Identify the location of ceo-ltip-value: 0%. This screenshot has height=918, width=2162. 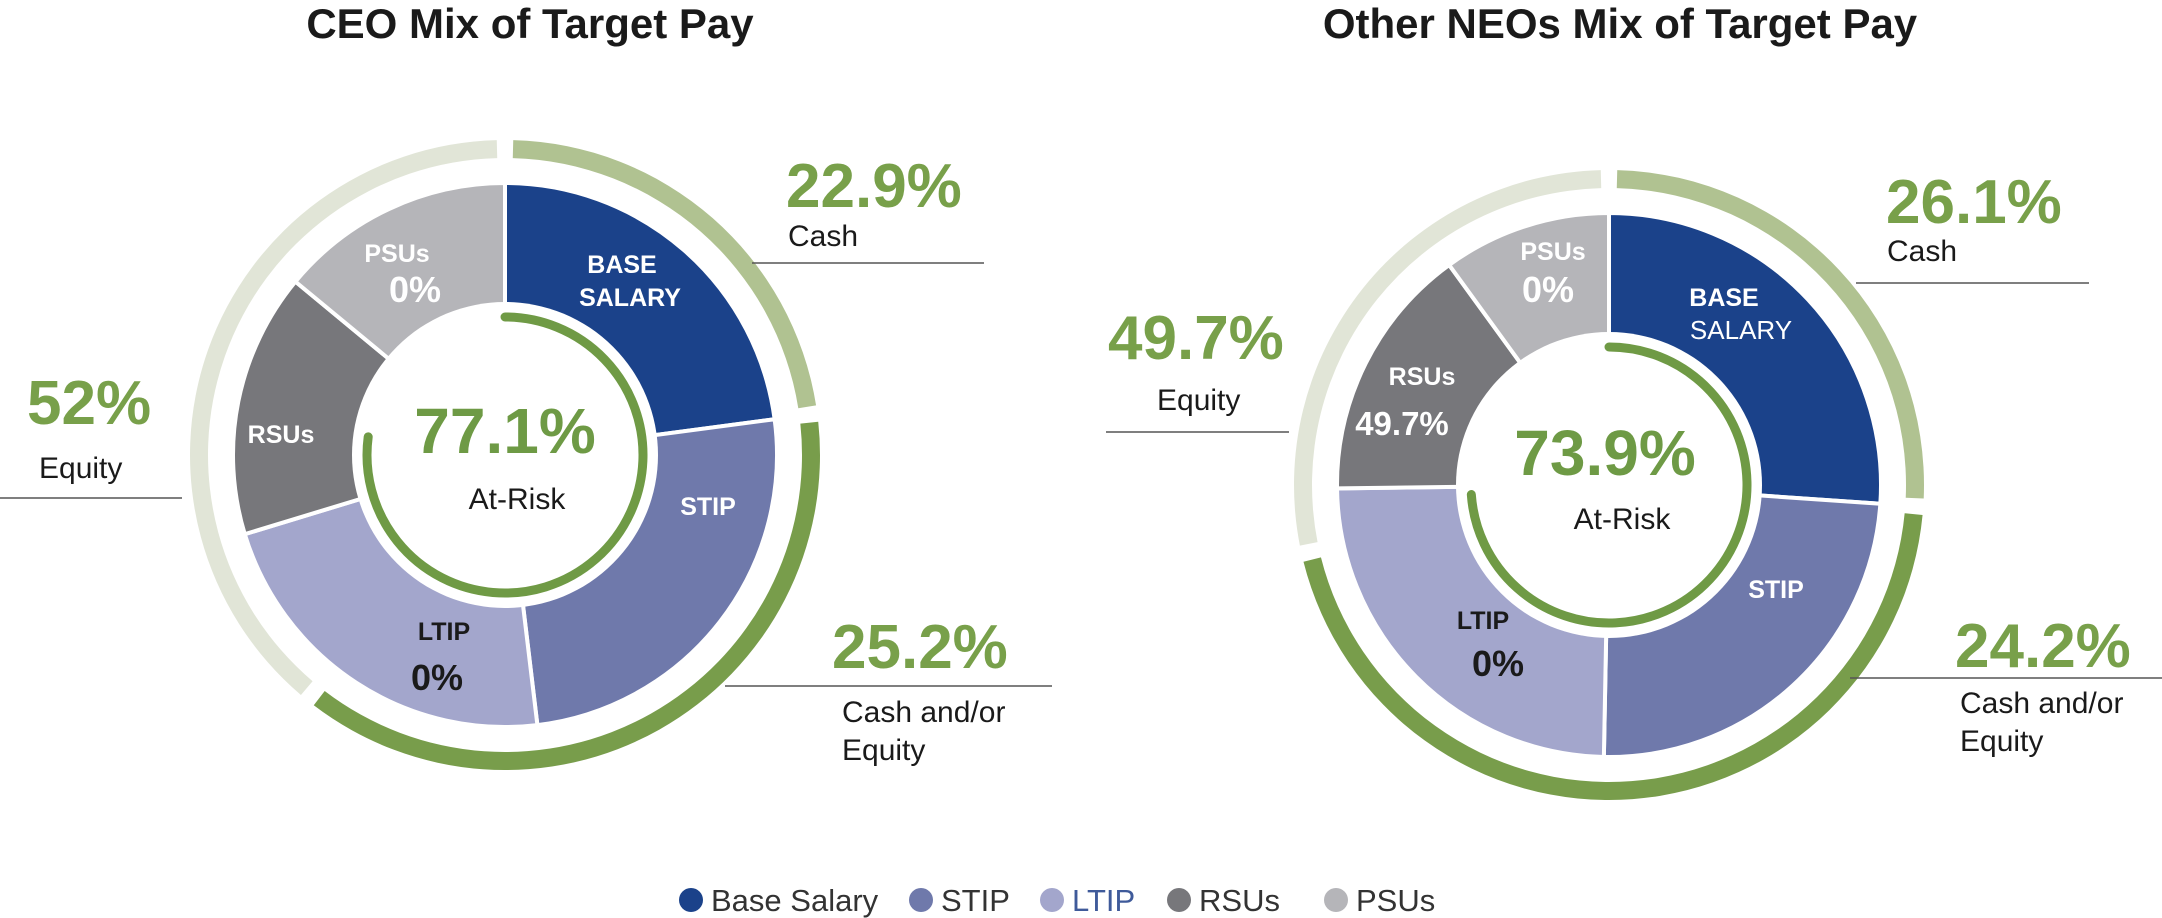
(437, 677).